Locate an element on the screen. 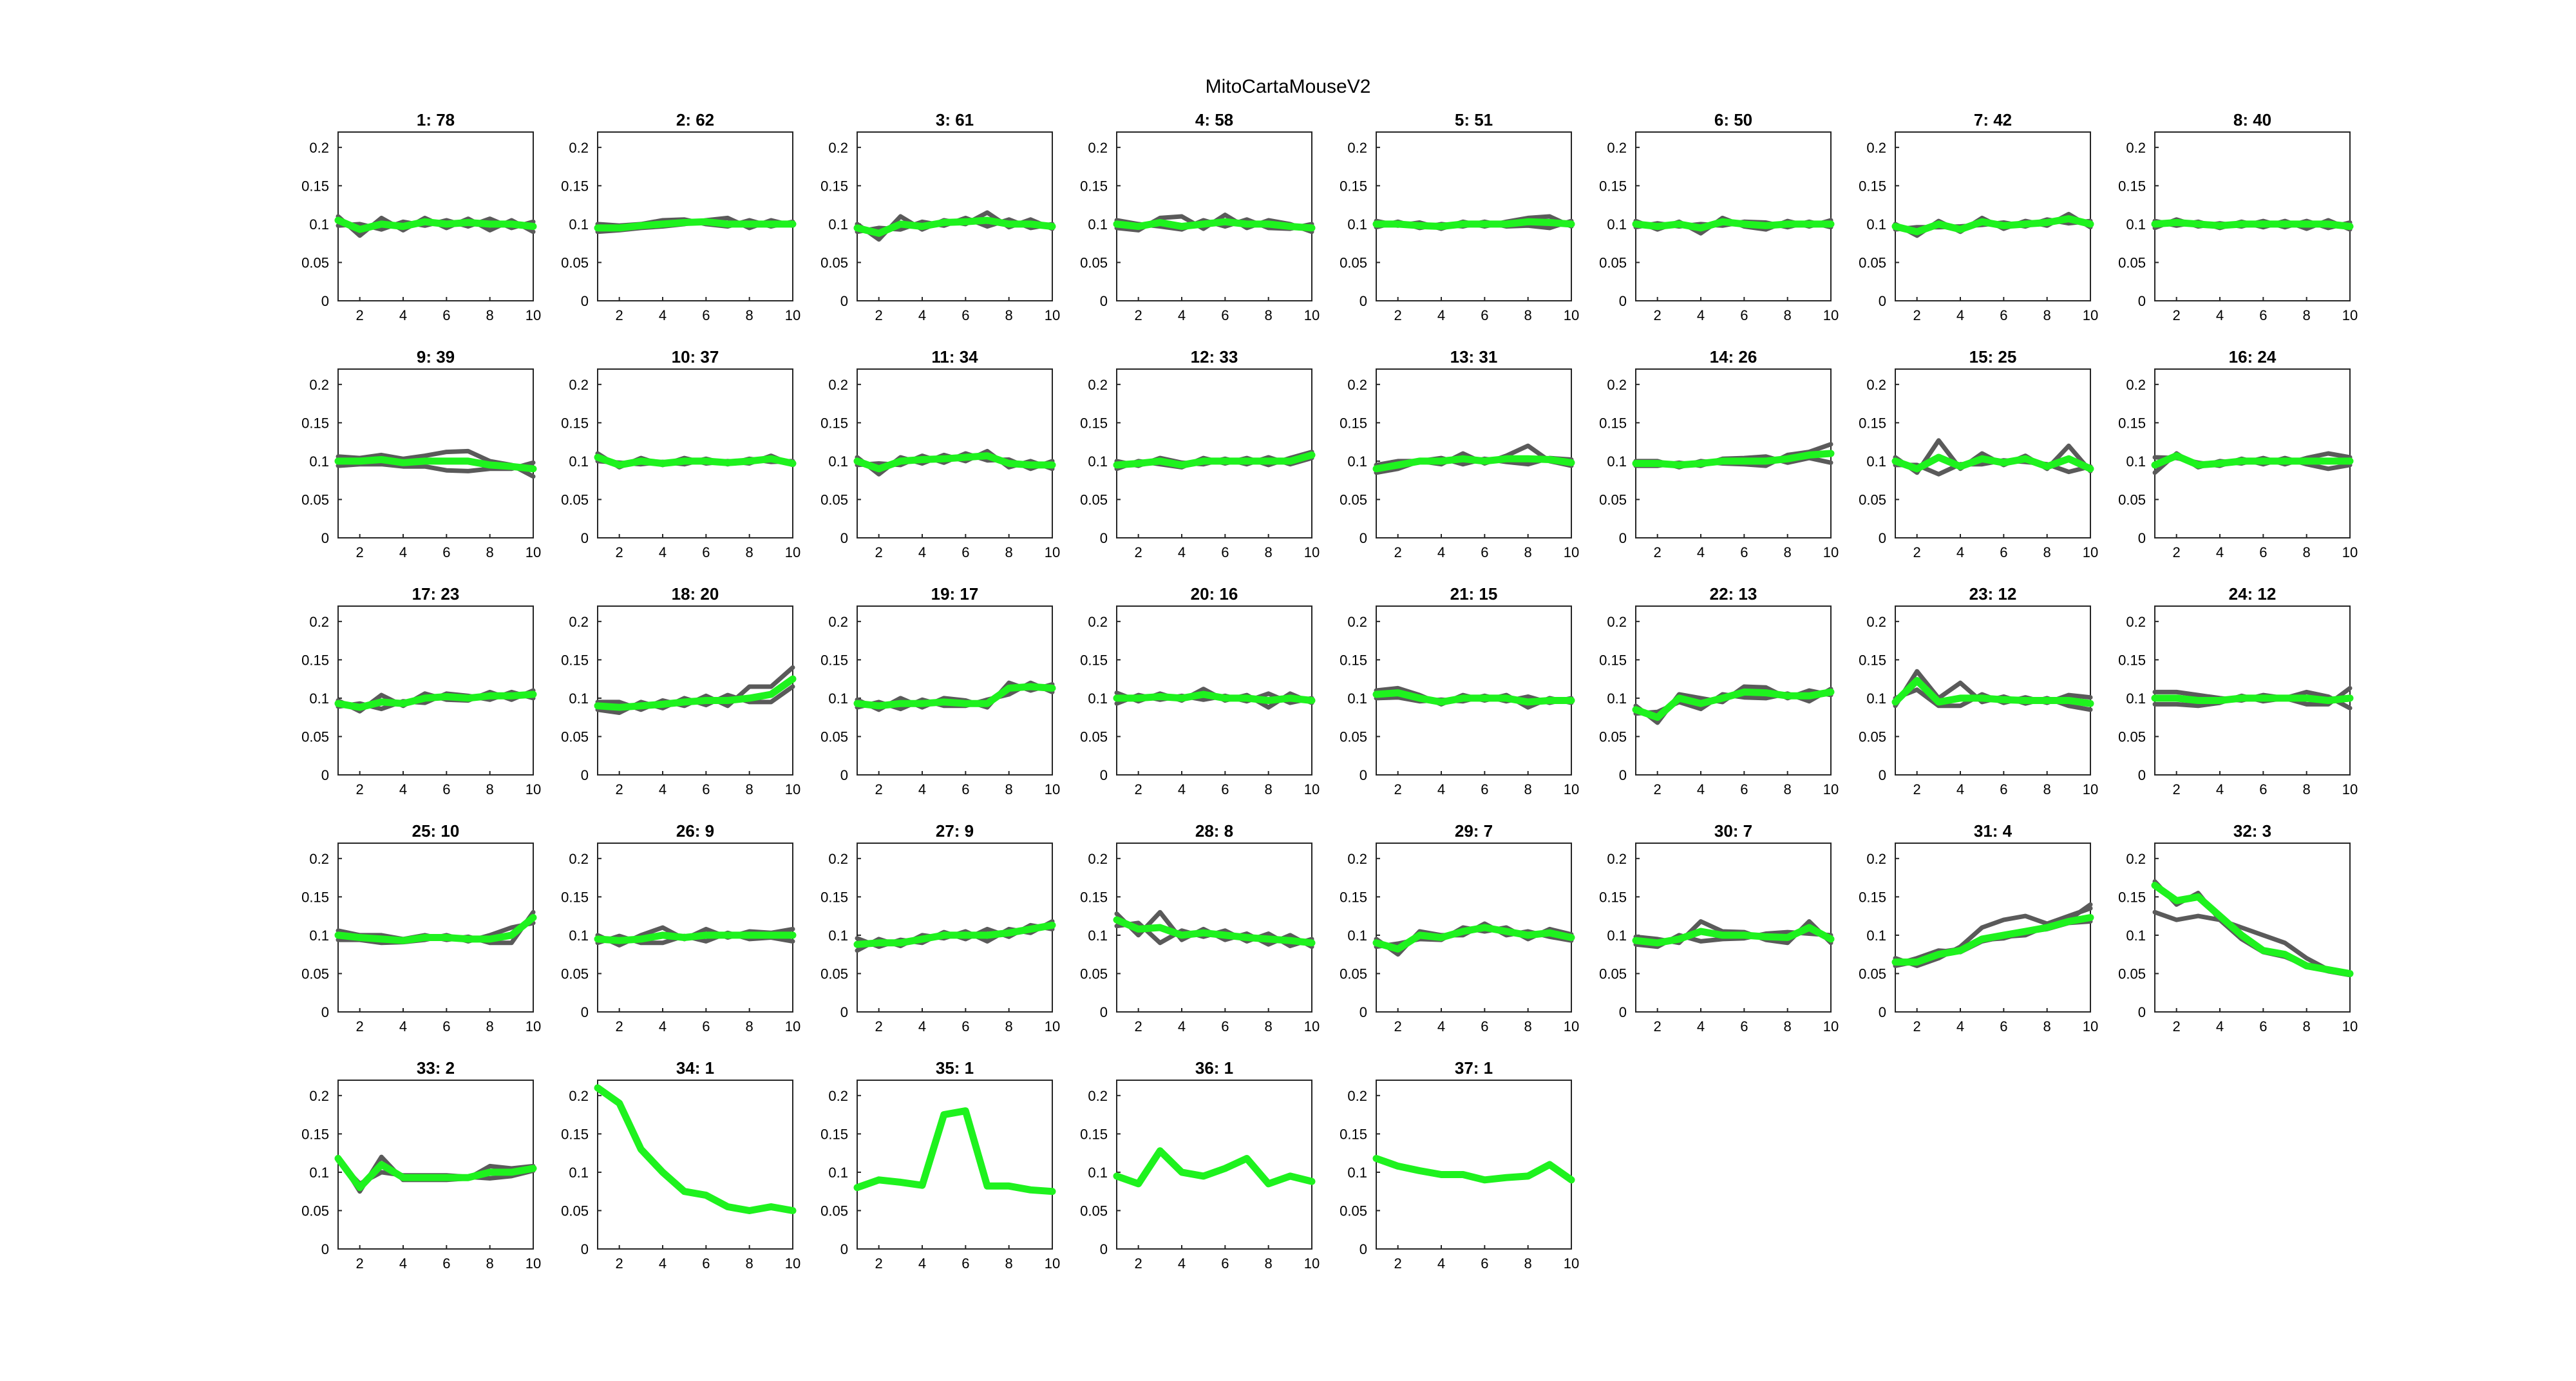 Image resolution: width=2576 pixels, height=1381 pixels. panel-35-xtick-label: 10 is located at coordinates (1052, 1263).